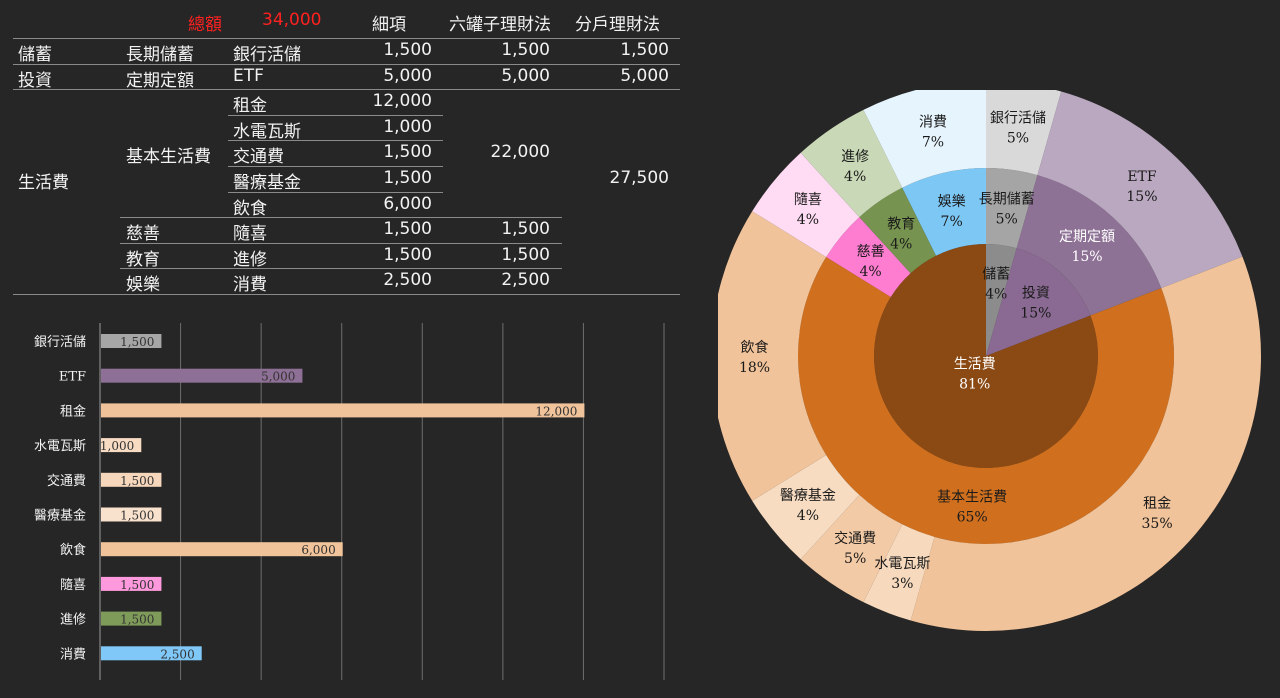  Describe the element at coordinates (525, 75) in the screenshot. I see `table-cell-six: 5,000` at that location.